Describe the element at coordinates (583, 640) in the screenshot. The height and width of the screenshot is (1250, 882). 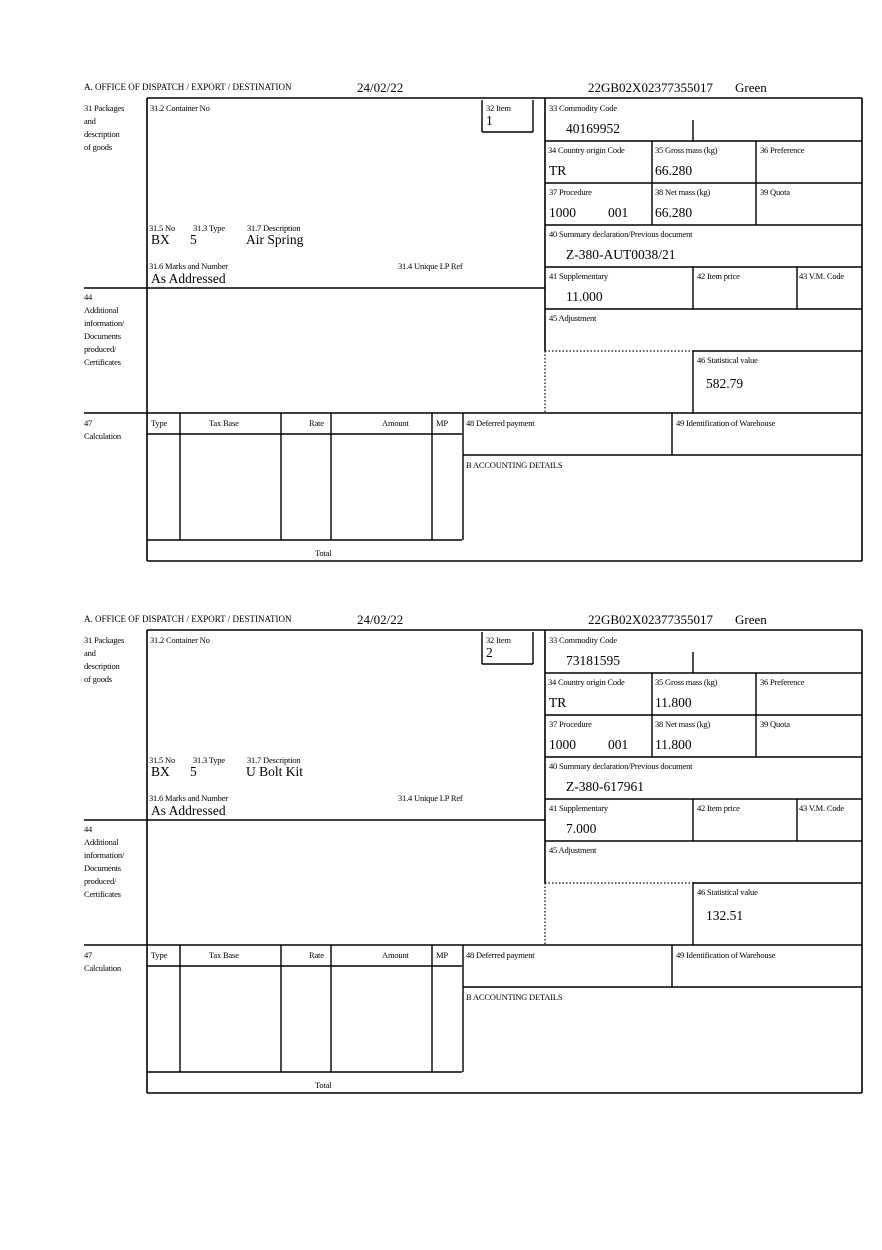
I see `commodity-code-label: 33 Commodity Code` at that location.